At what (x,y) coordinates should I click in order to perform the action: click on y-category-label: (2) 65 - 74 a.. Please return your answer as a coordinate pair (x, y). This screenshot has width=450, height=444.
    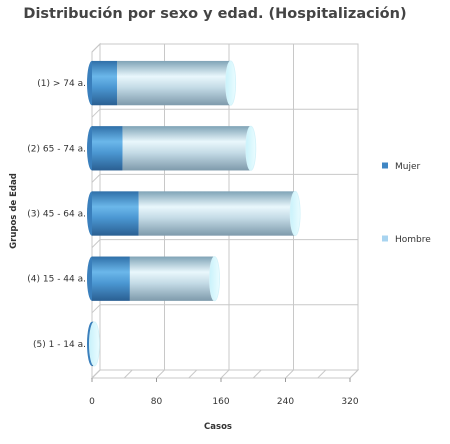
    Looking at the image, I should click on (56, 149).